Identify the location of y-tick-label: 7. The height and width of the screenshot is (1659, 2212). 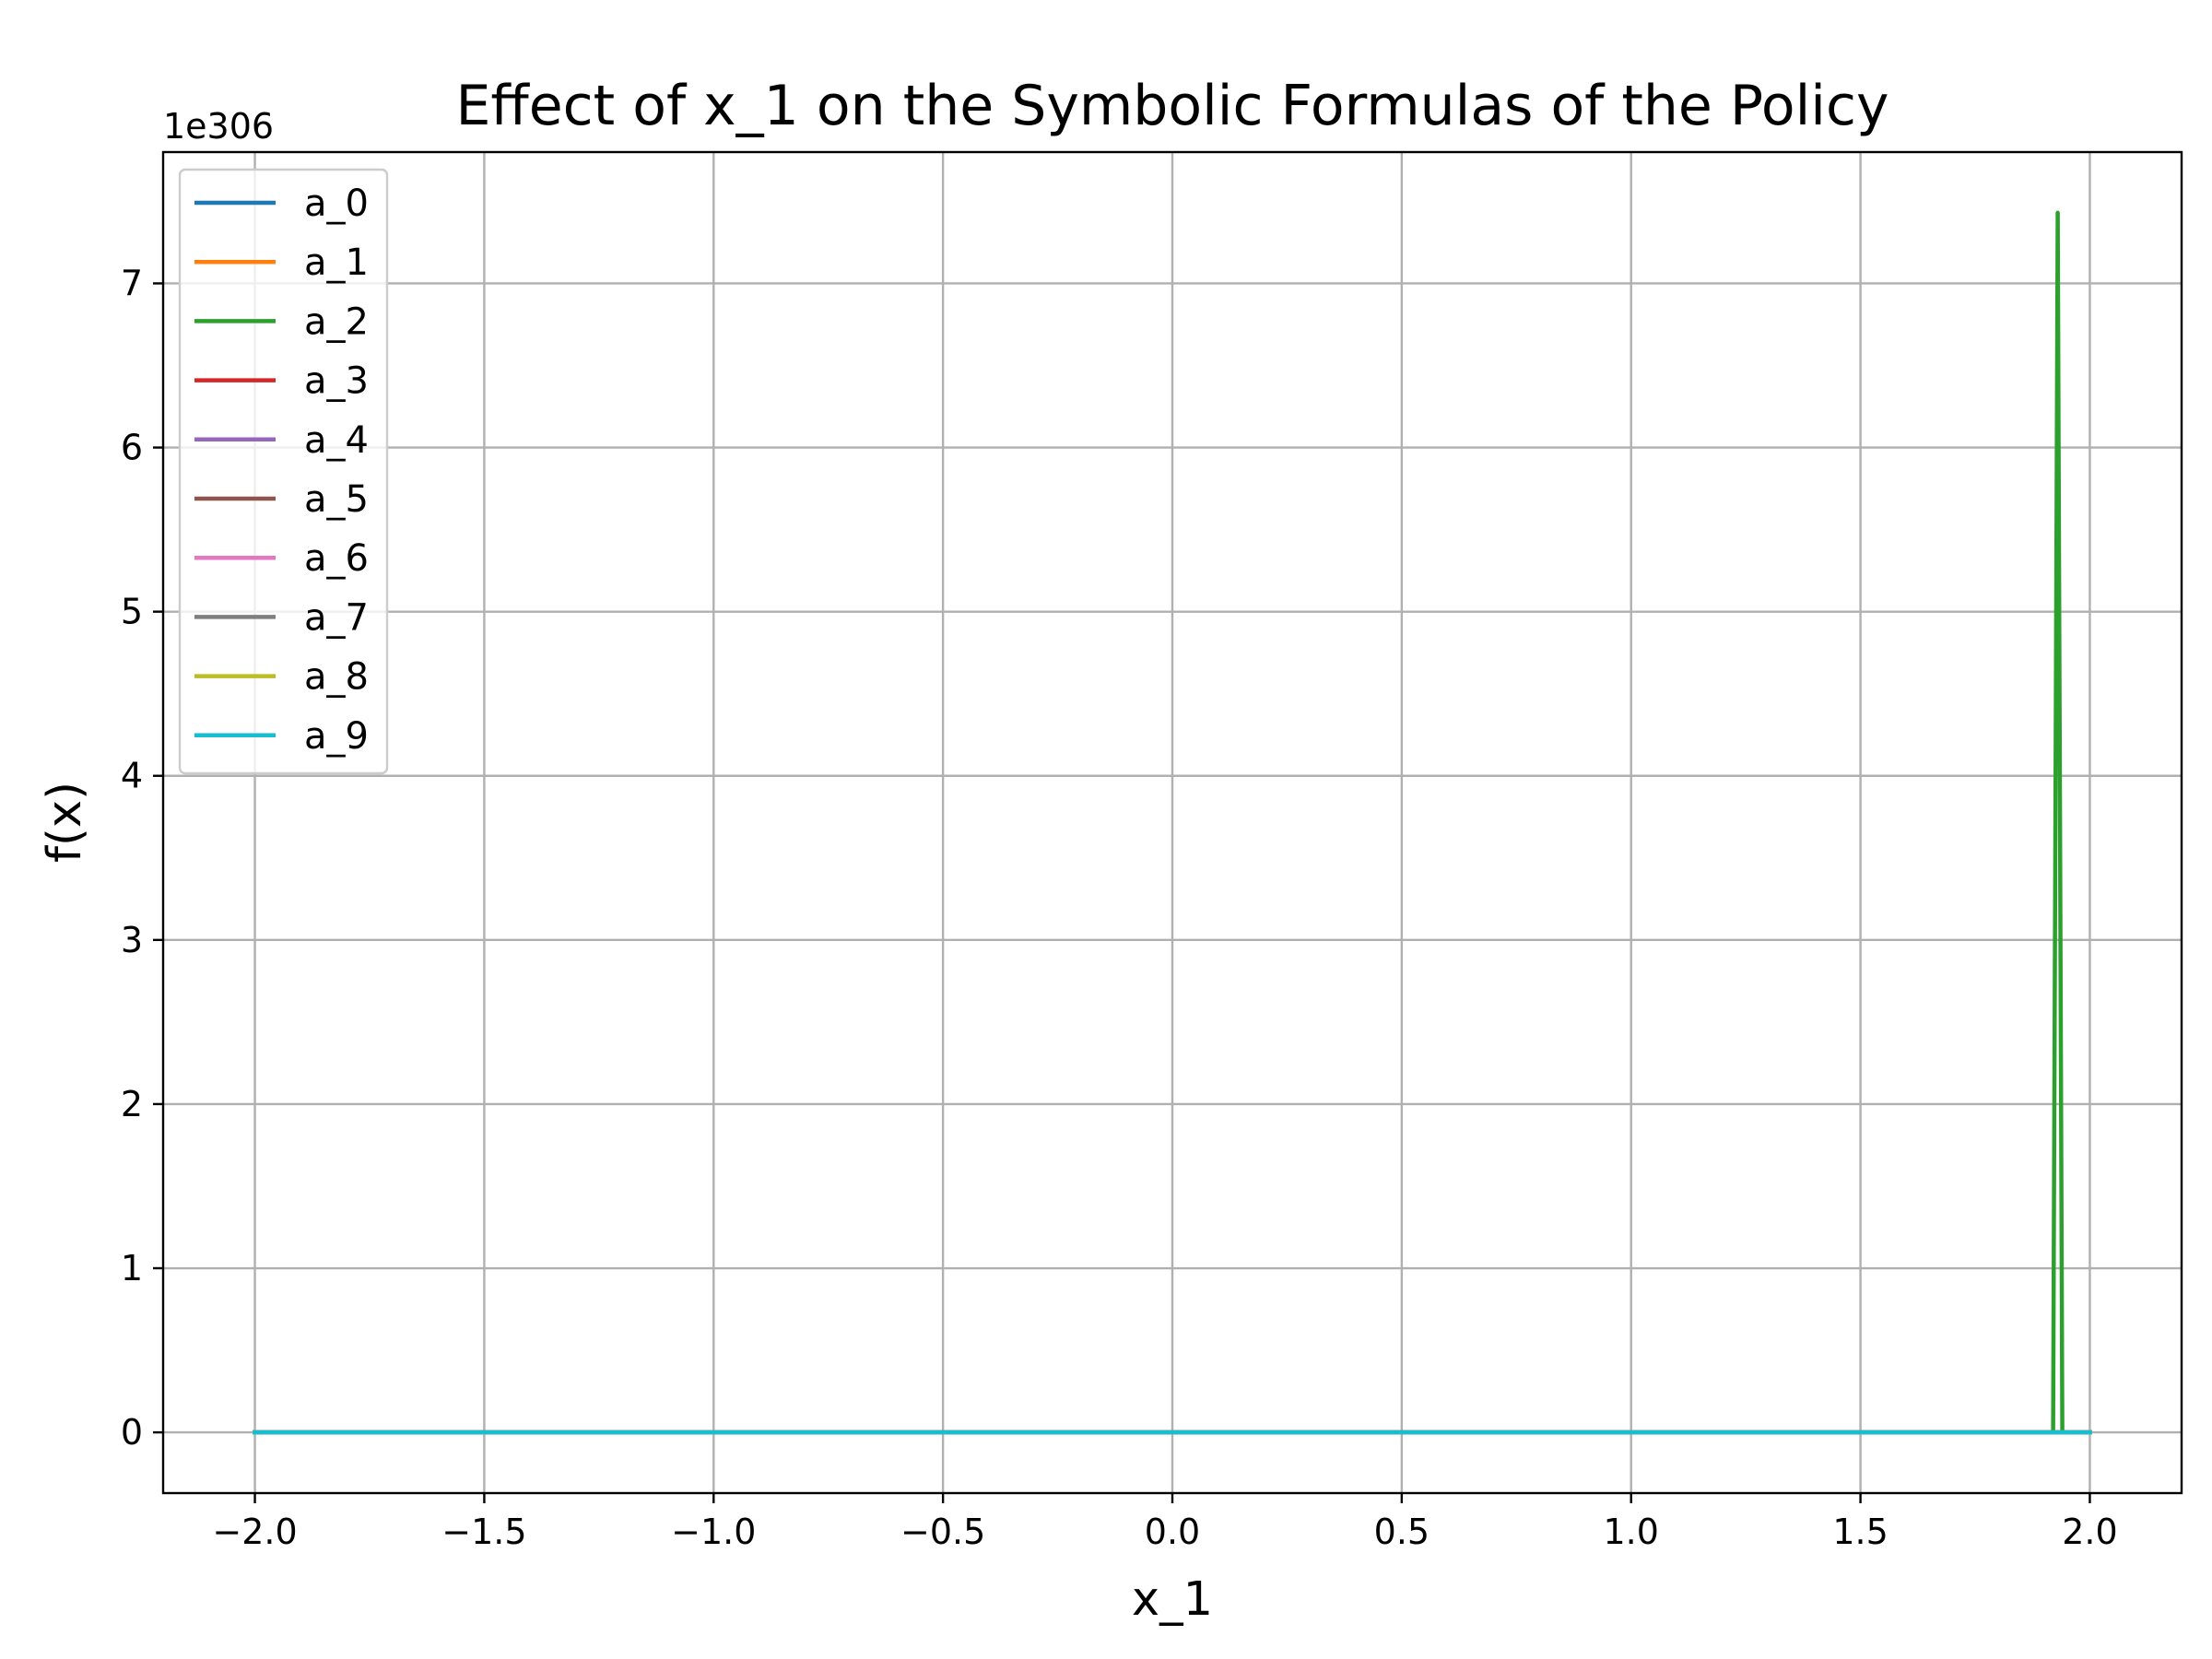
(132, 283).